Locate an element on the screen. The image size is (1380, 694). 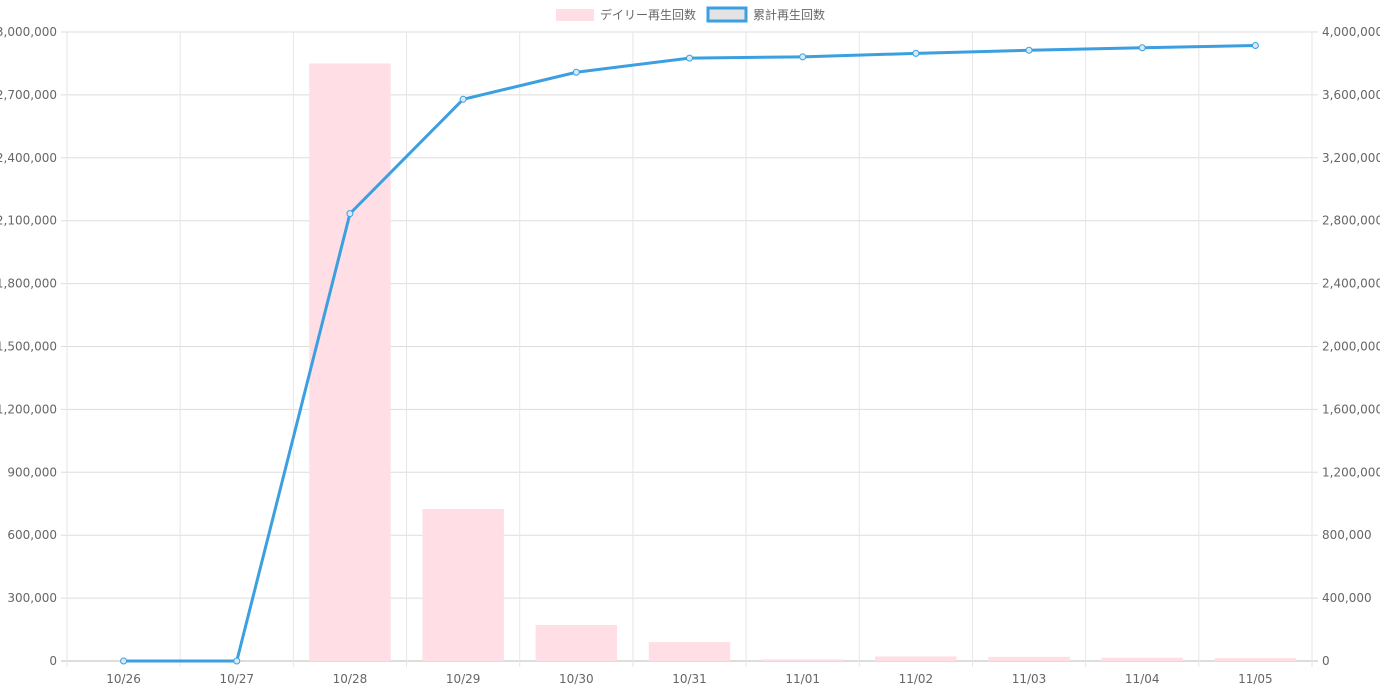
legend: デイリー再生回数 累計再生回数 is located at coordinates (690, 14).